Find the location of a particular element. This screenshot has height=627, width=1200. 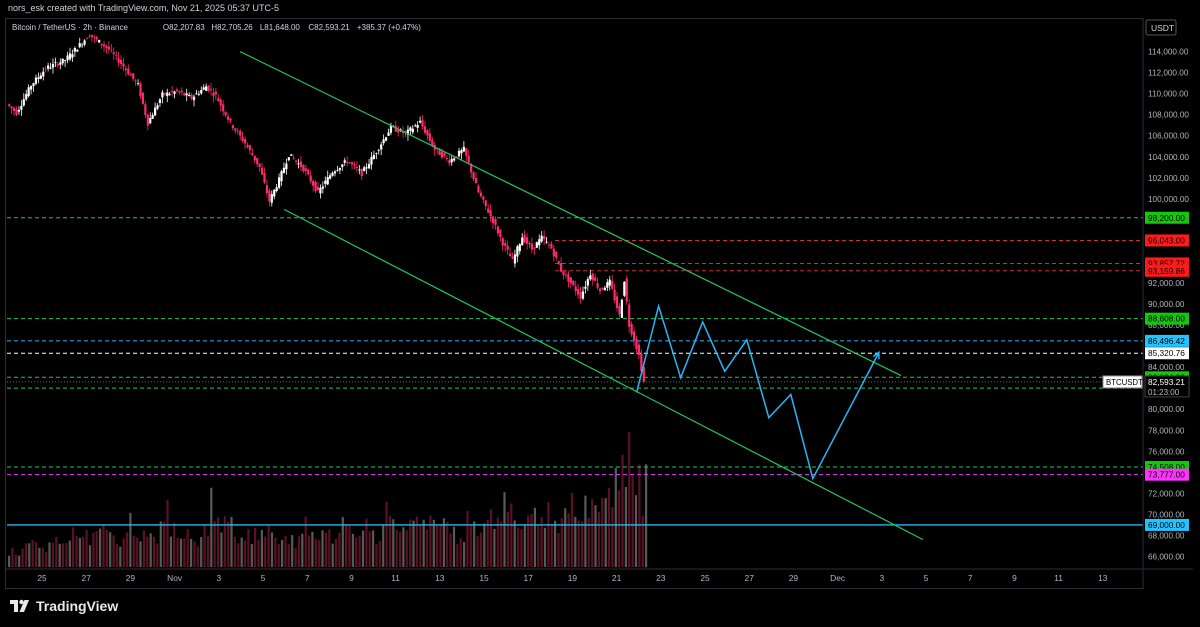

level-price-label: 86,496.42 is located at coordinates (1166, 341).